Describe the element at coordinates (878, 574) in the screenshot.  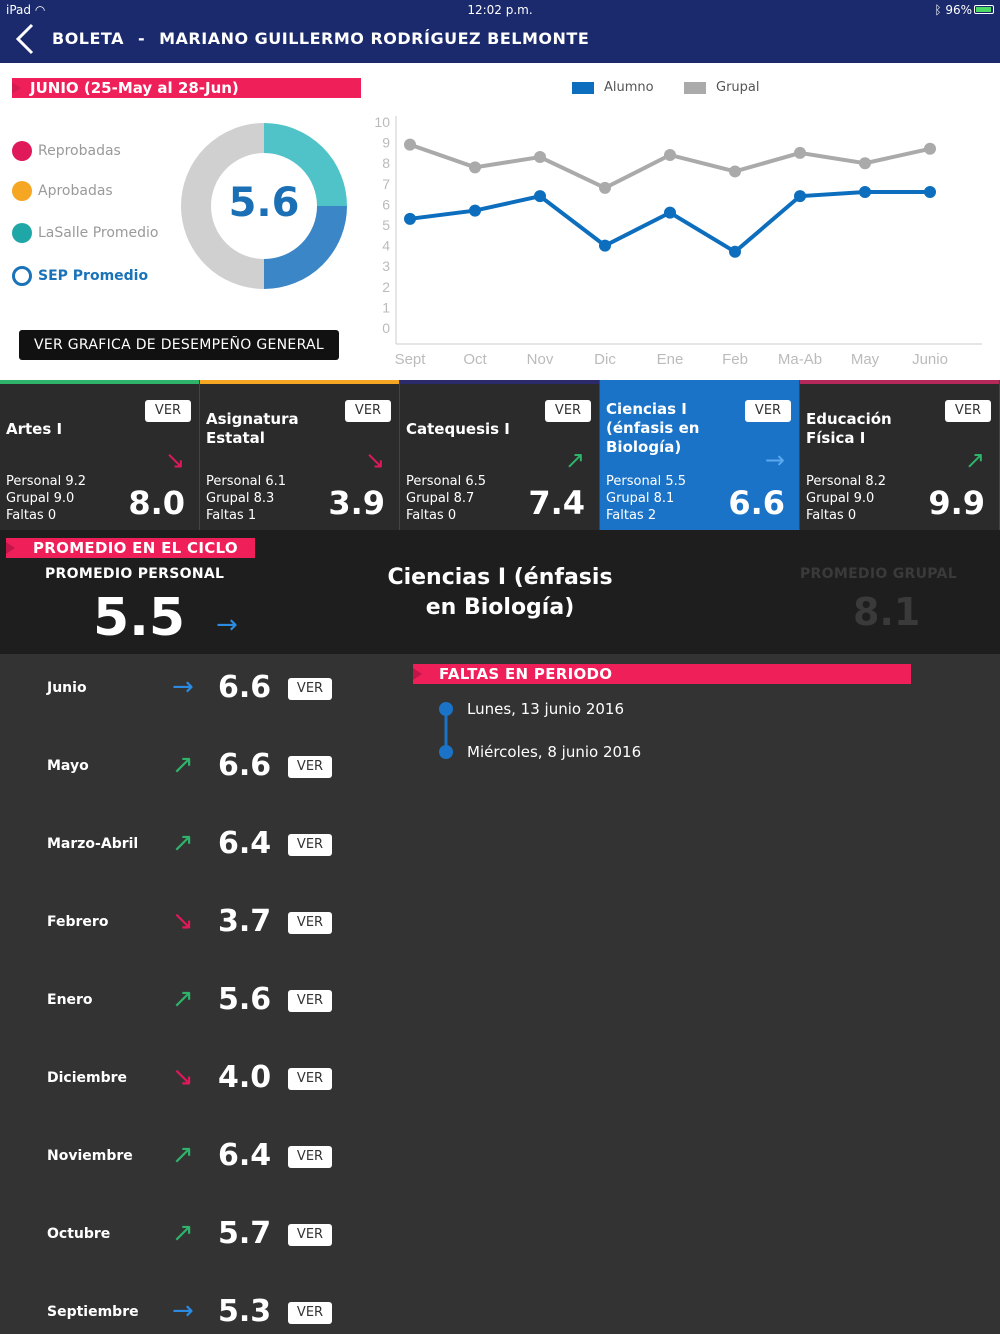
I see `group-average-label: PROMEDIO GRUPAL` at that location.